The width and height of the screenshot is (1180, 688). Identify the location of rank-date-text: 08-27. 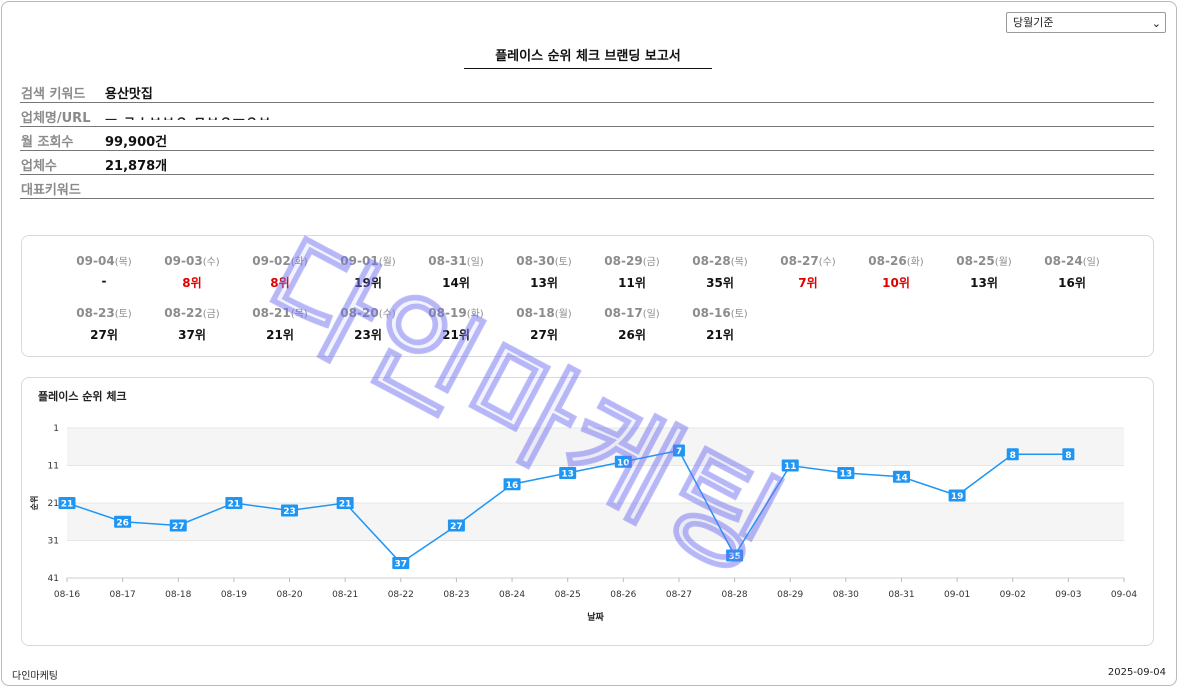
(799, 261).